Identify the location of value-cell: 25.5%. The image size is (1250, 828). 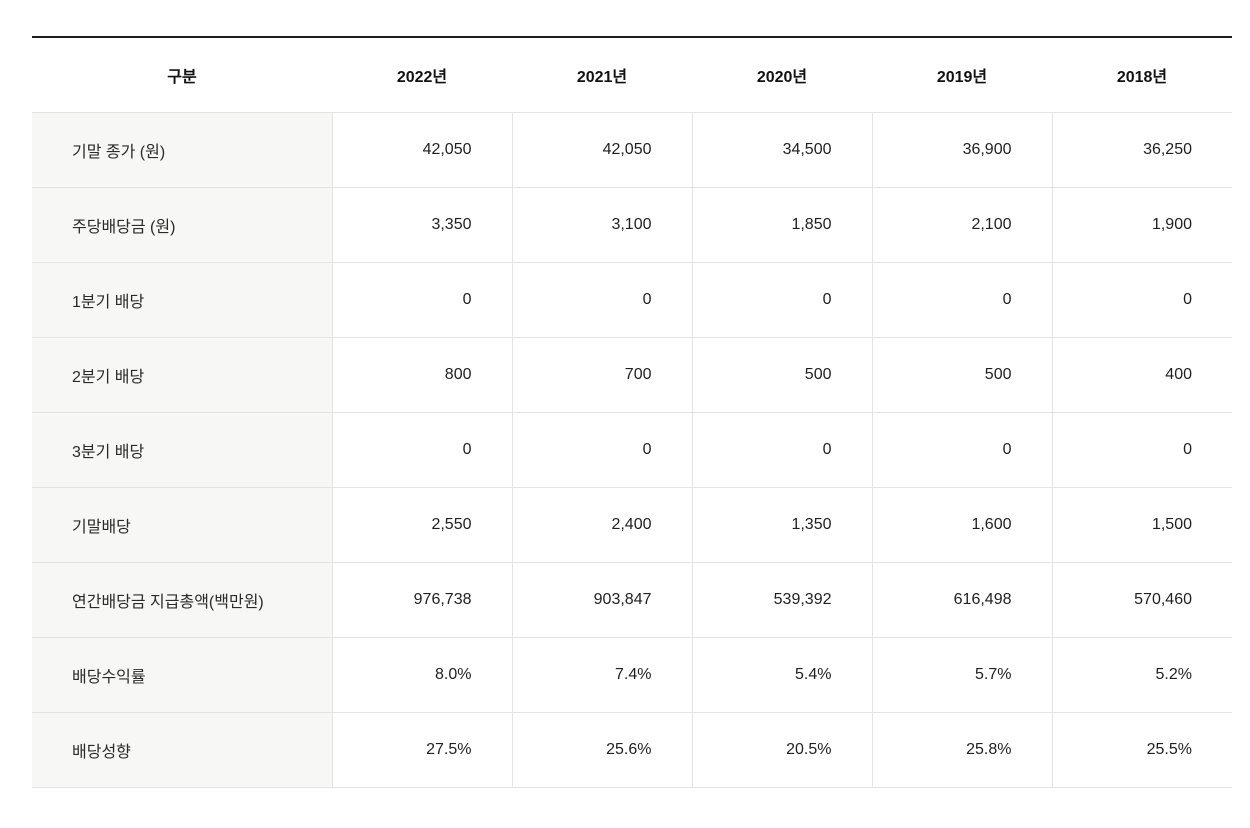
(1141, 750).